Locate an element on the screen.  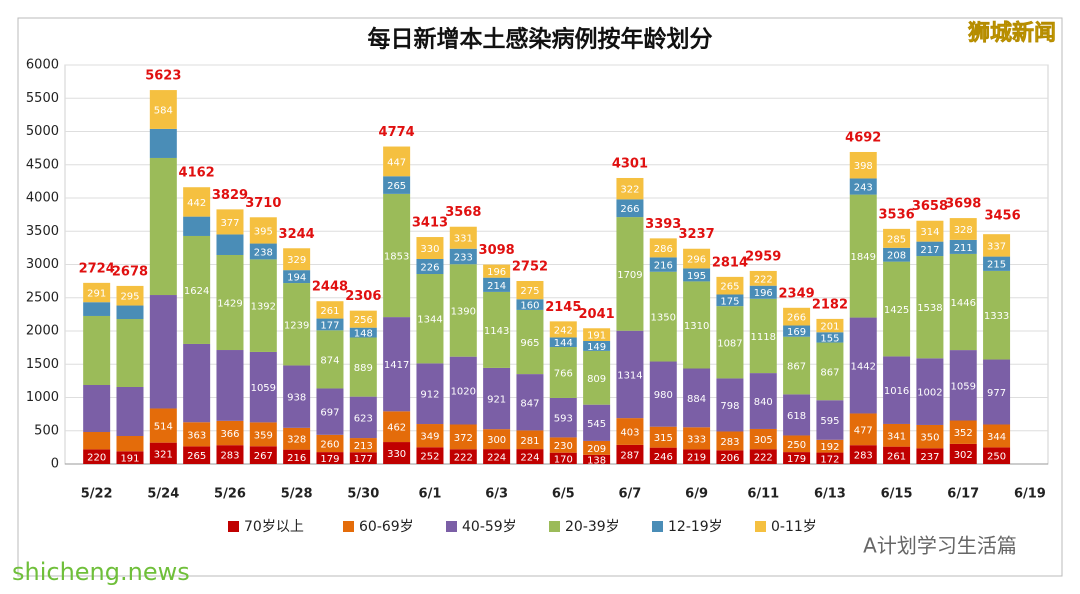
segment-label: 206 is located at coordinates (729, 458).